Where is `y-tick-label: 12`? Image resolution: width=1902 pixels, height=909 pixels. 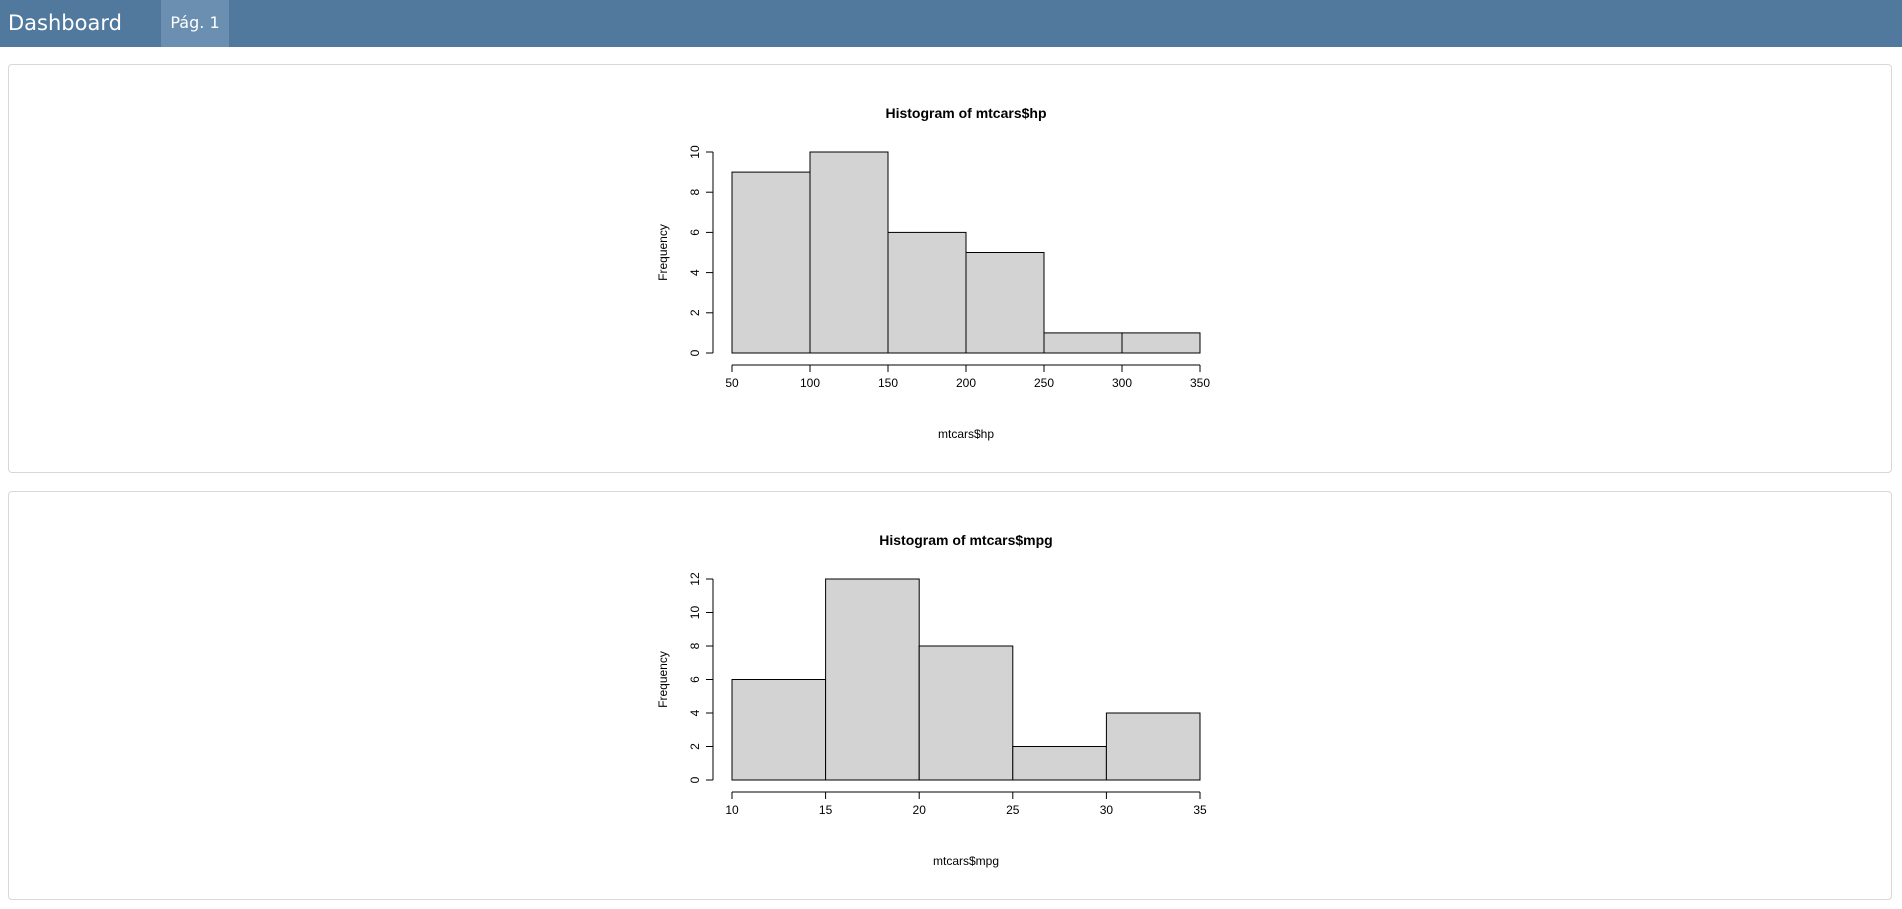
y-tick-label: 12 is located at coordinates (695, 579).